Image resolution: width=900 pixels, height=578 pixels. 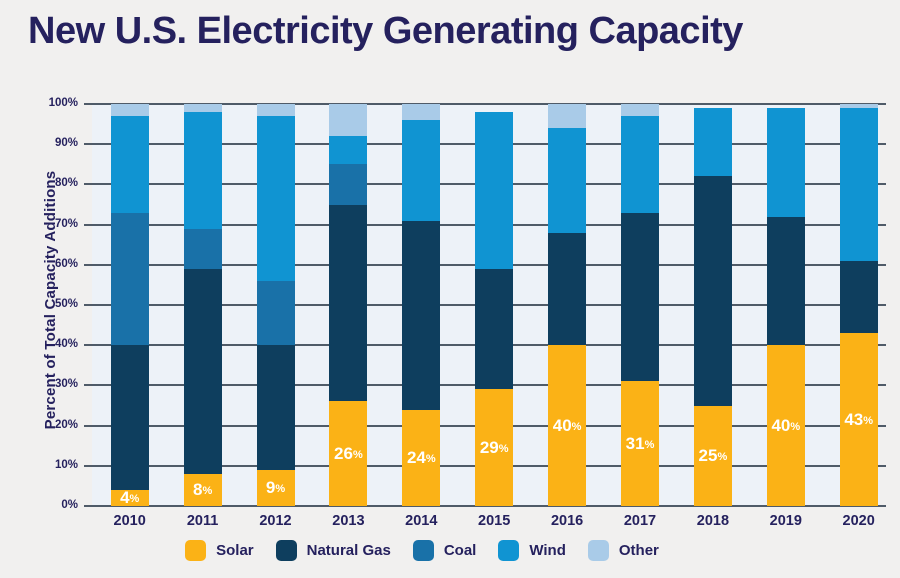 I want to click on bar-value-label-2010: 4%, so click(x=130, y=498).